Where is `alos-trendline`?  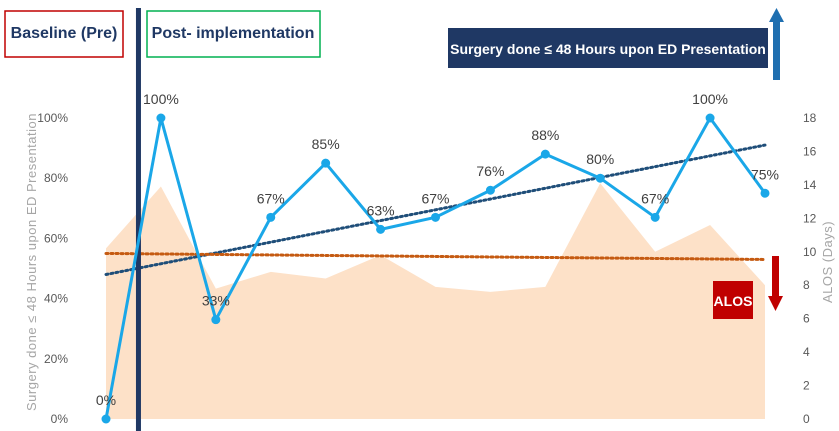 alos-trendline is located at coordinates (435, 256).